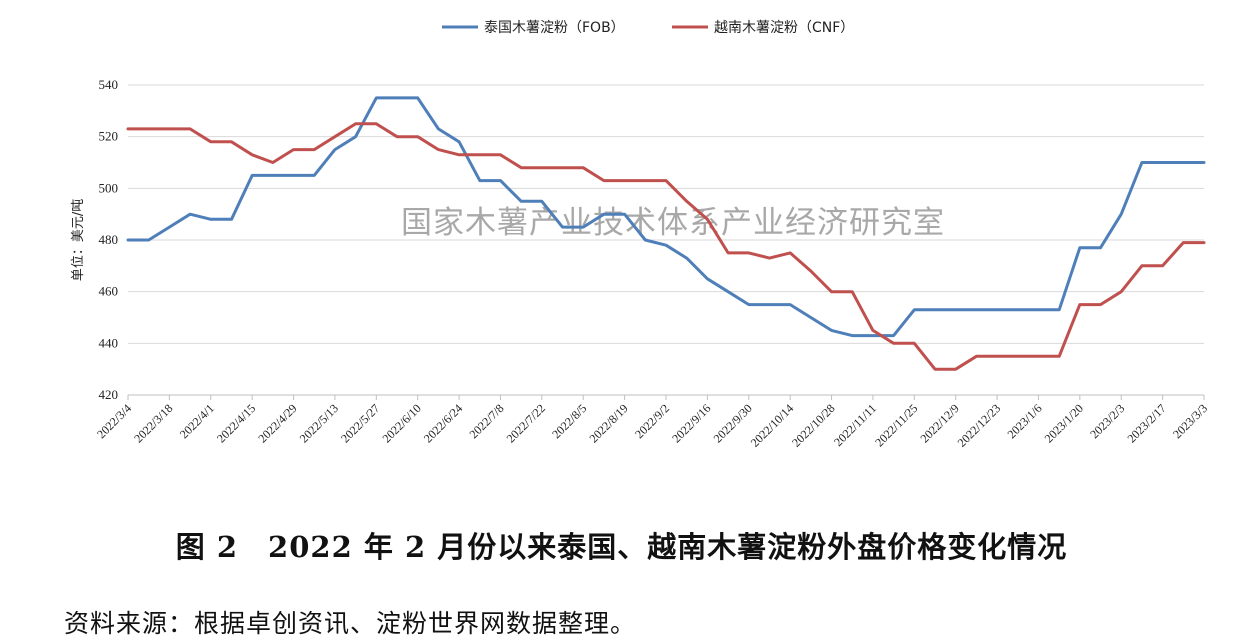 This screenshot has width=1243, height=643. What do you see at coordinates (1064, 423) in the screenshot?
I see `x-tick-label: 2023/1/20` at bounding box center [1064, 423].